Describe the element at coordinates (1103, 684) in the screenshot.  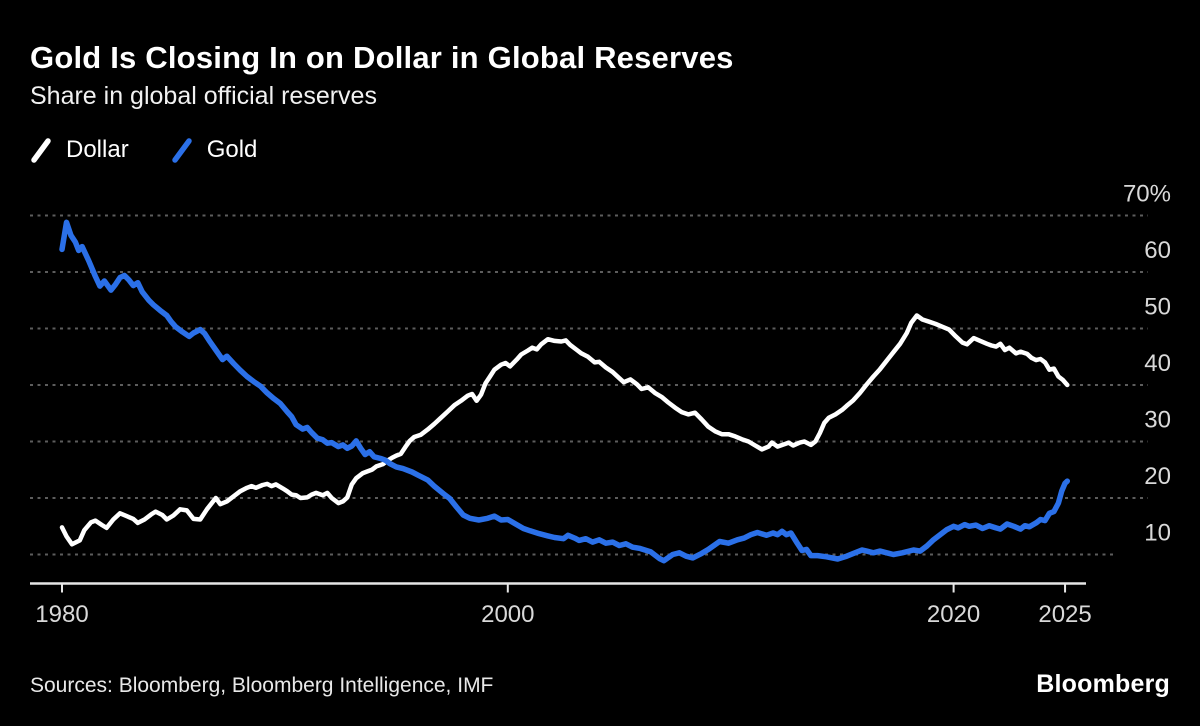
I see `bloomberg-logo: Bloomberg` at that location.